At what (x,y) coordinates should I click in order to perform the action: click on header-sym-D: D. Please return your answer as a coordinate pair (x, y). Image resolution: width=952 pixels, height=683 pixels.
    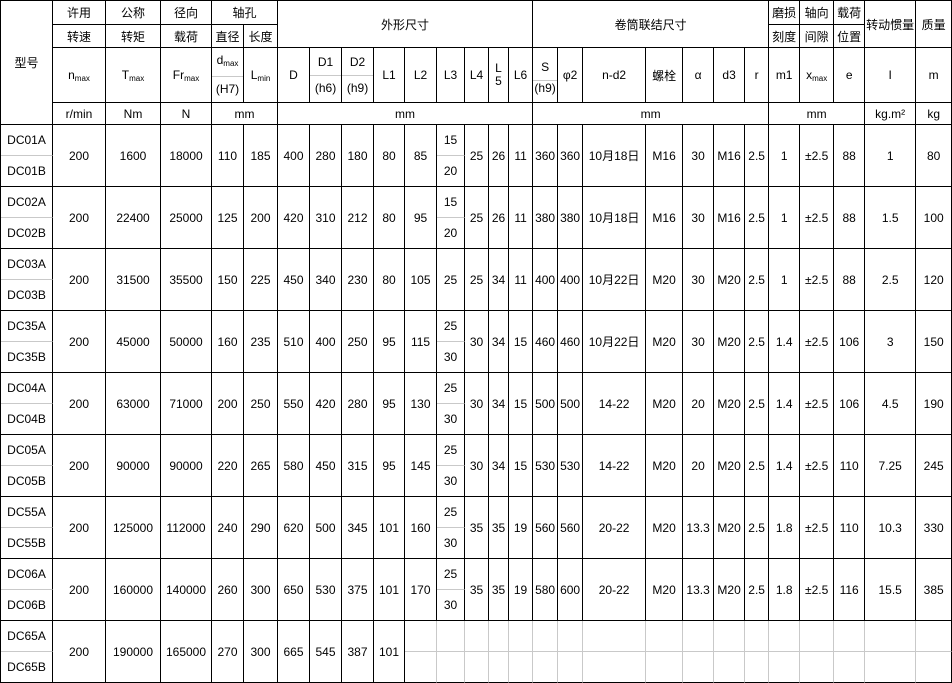
    Looking at the image, I should click on (294, 75).